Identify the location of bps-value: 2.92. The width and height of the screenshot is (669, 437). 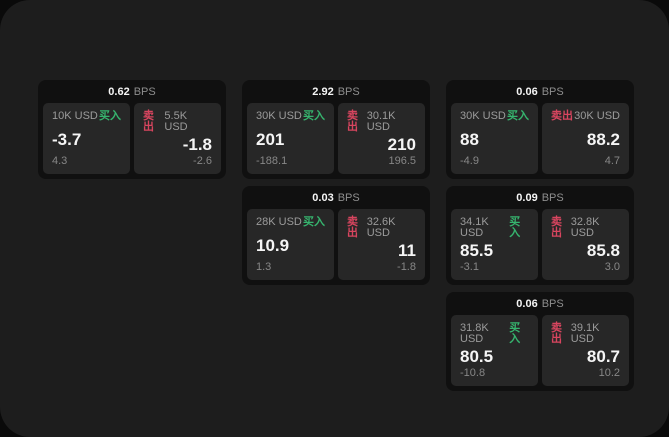
(323, 91).